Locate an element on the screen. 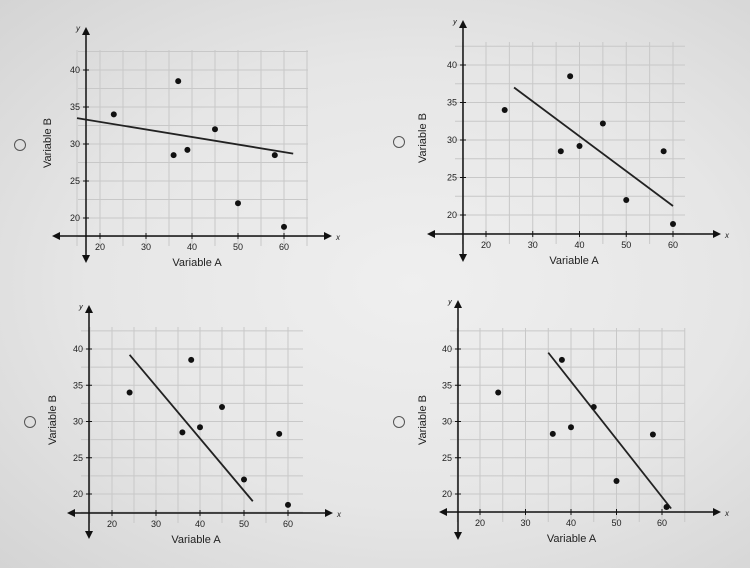  answer-option-3-radio is located at coordinates (30, 422).